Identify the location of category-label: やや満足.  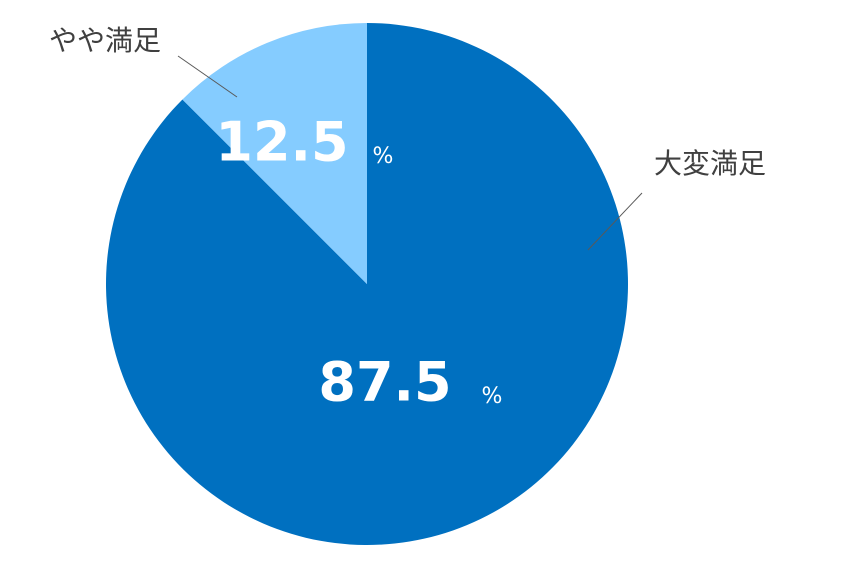
(105, 40).